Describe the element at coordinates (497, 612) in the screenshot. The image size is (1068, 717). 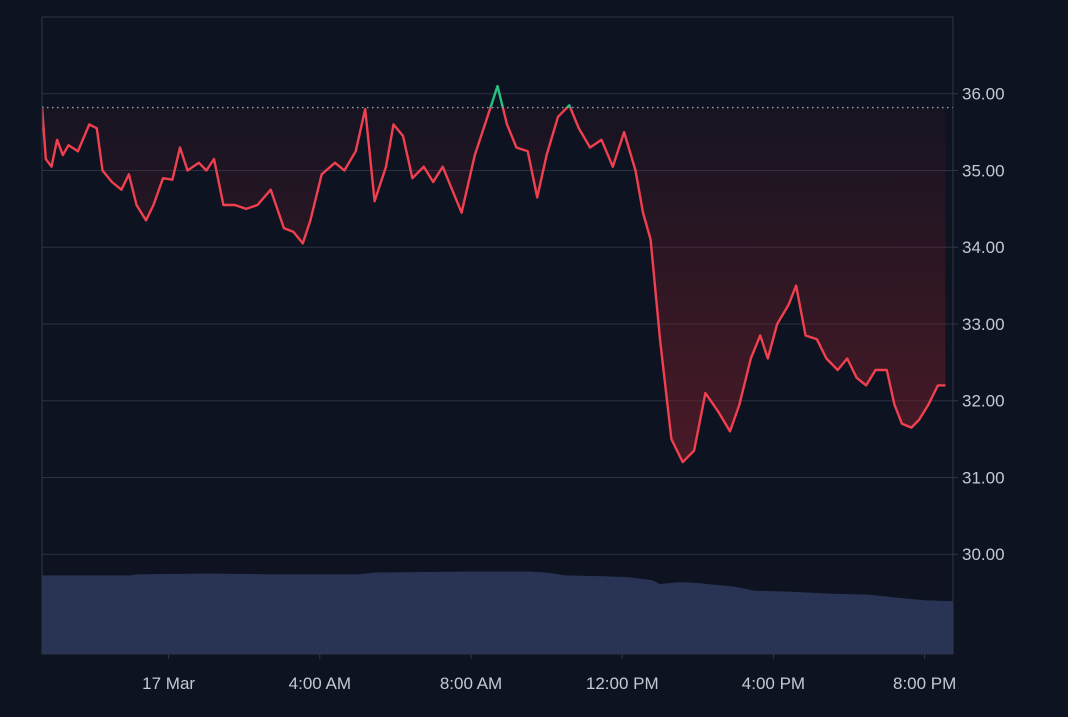
I see `volume-shape` at that location.